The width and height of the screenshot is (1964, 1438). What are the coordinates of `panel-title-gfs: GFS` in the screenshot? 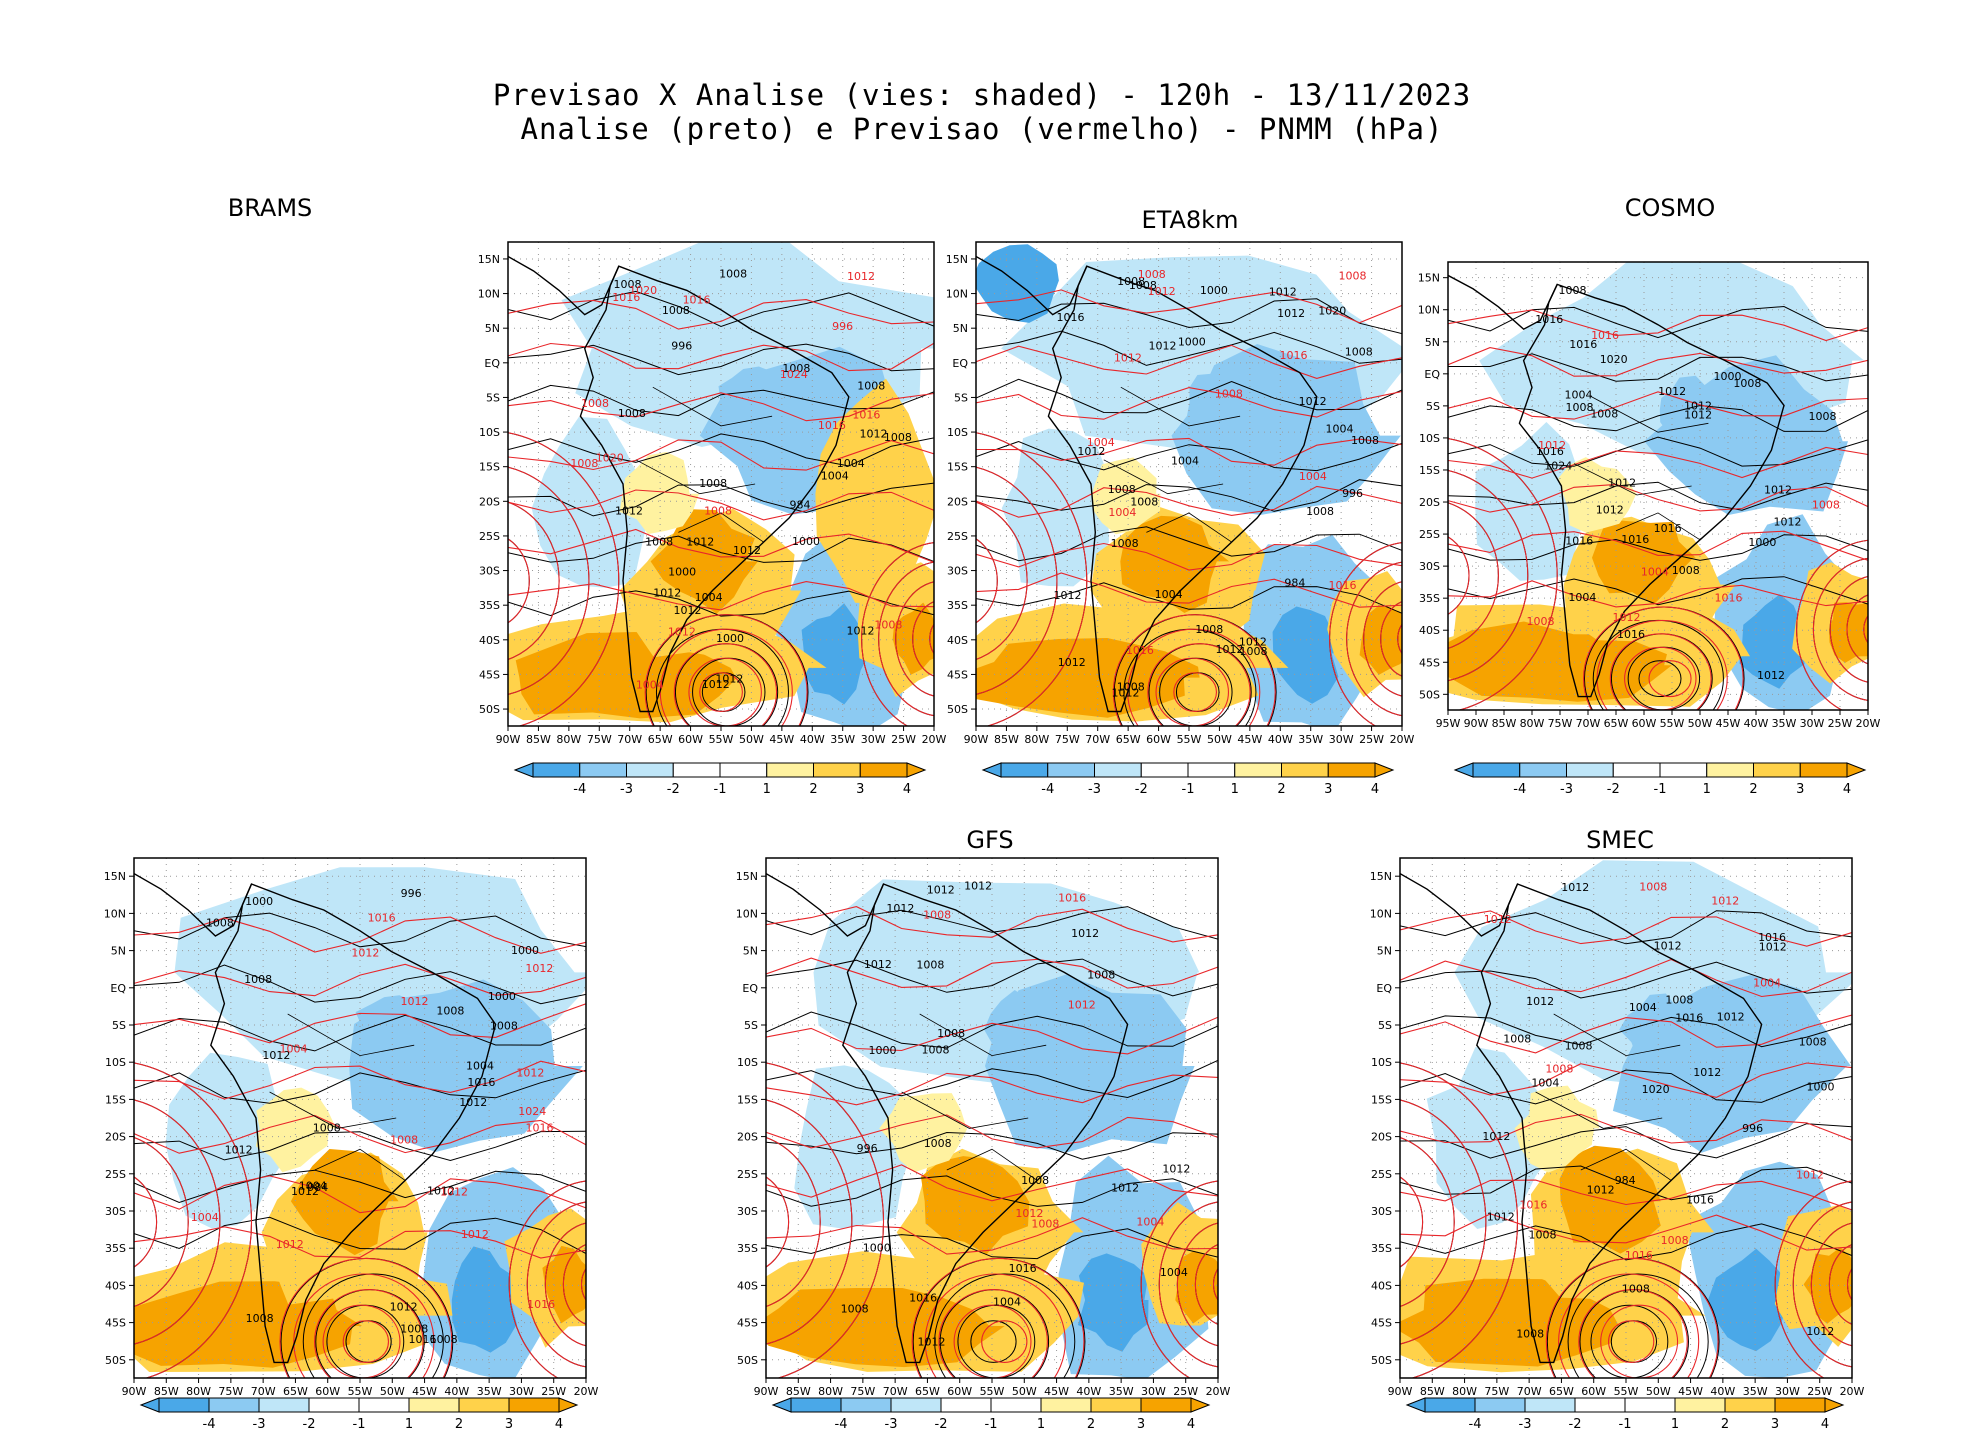 It's located at (990, 840).